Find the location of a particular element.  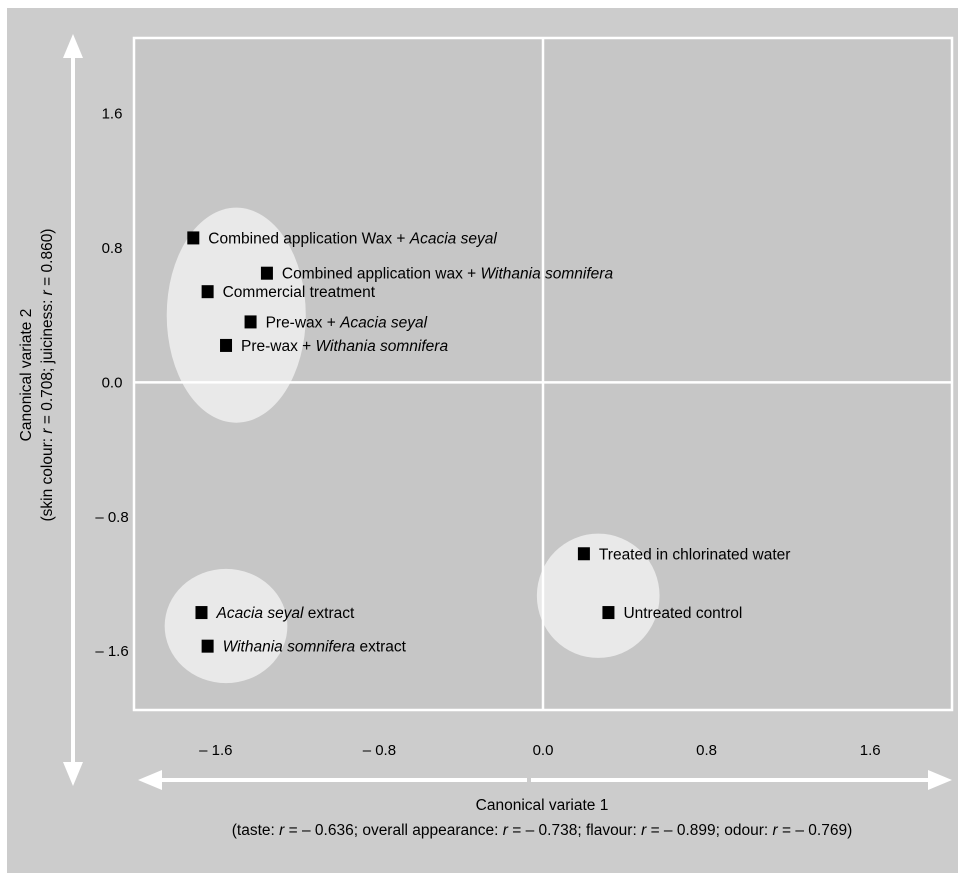

y-axis-arrowhead-up is located at coordinates (73, 46).